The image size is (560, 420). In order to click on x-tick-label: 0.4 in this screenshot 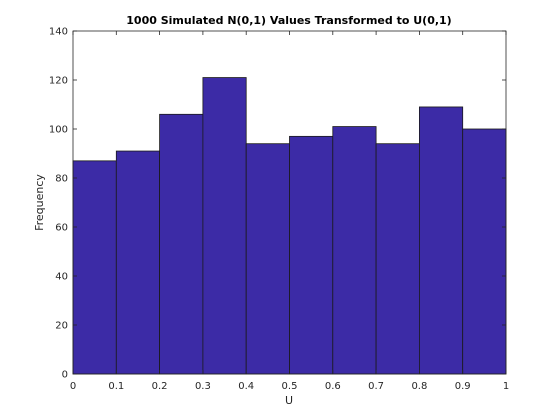, I will do `click(246, 386)`.